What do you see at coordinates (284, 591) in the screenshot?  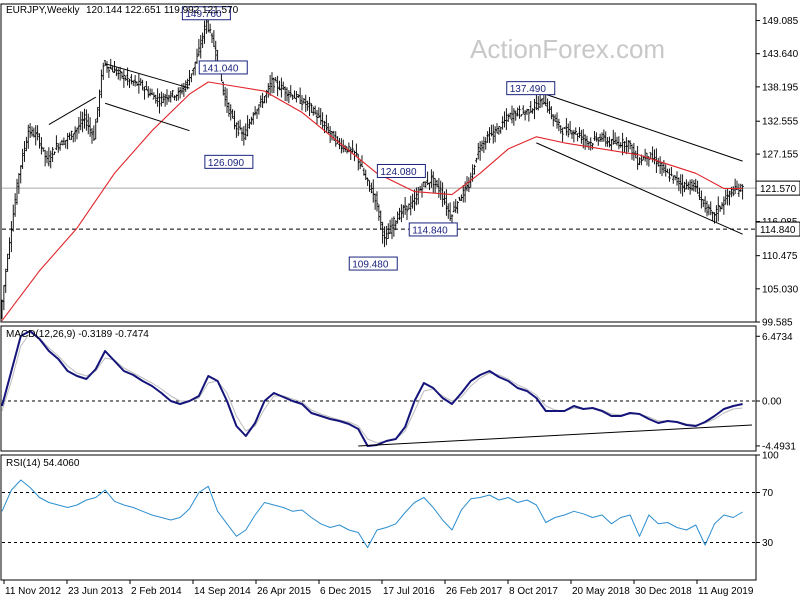 I see `x-tick-label: 26 Apr 2015` at bounding box center [284, 591].